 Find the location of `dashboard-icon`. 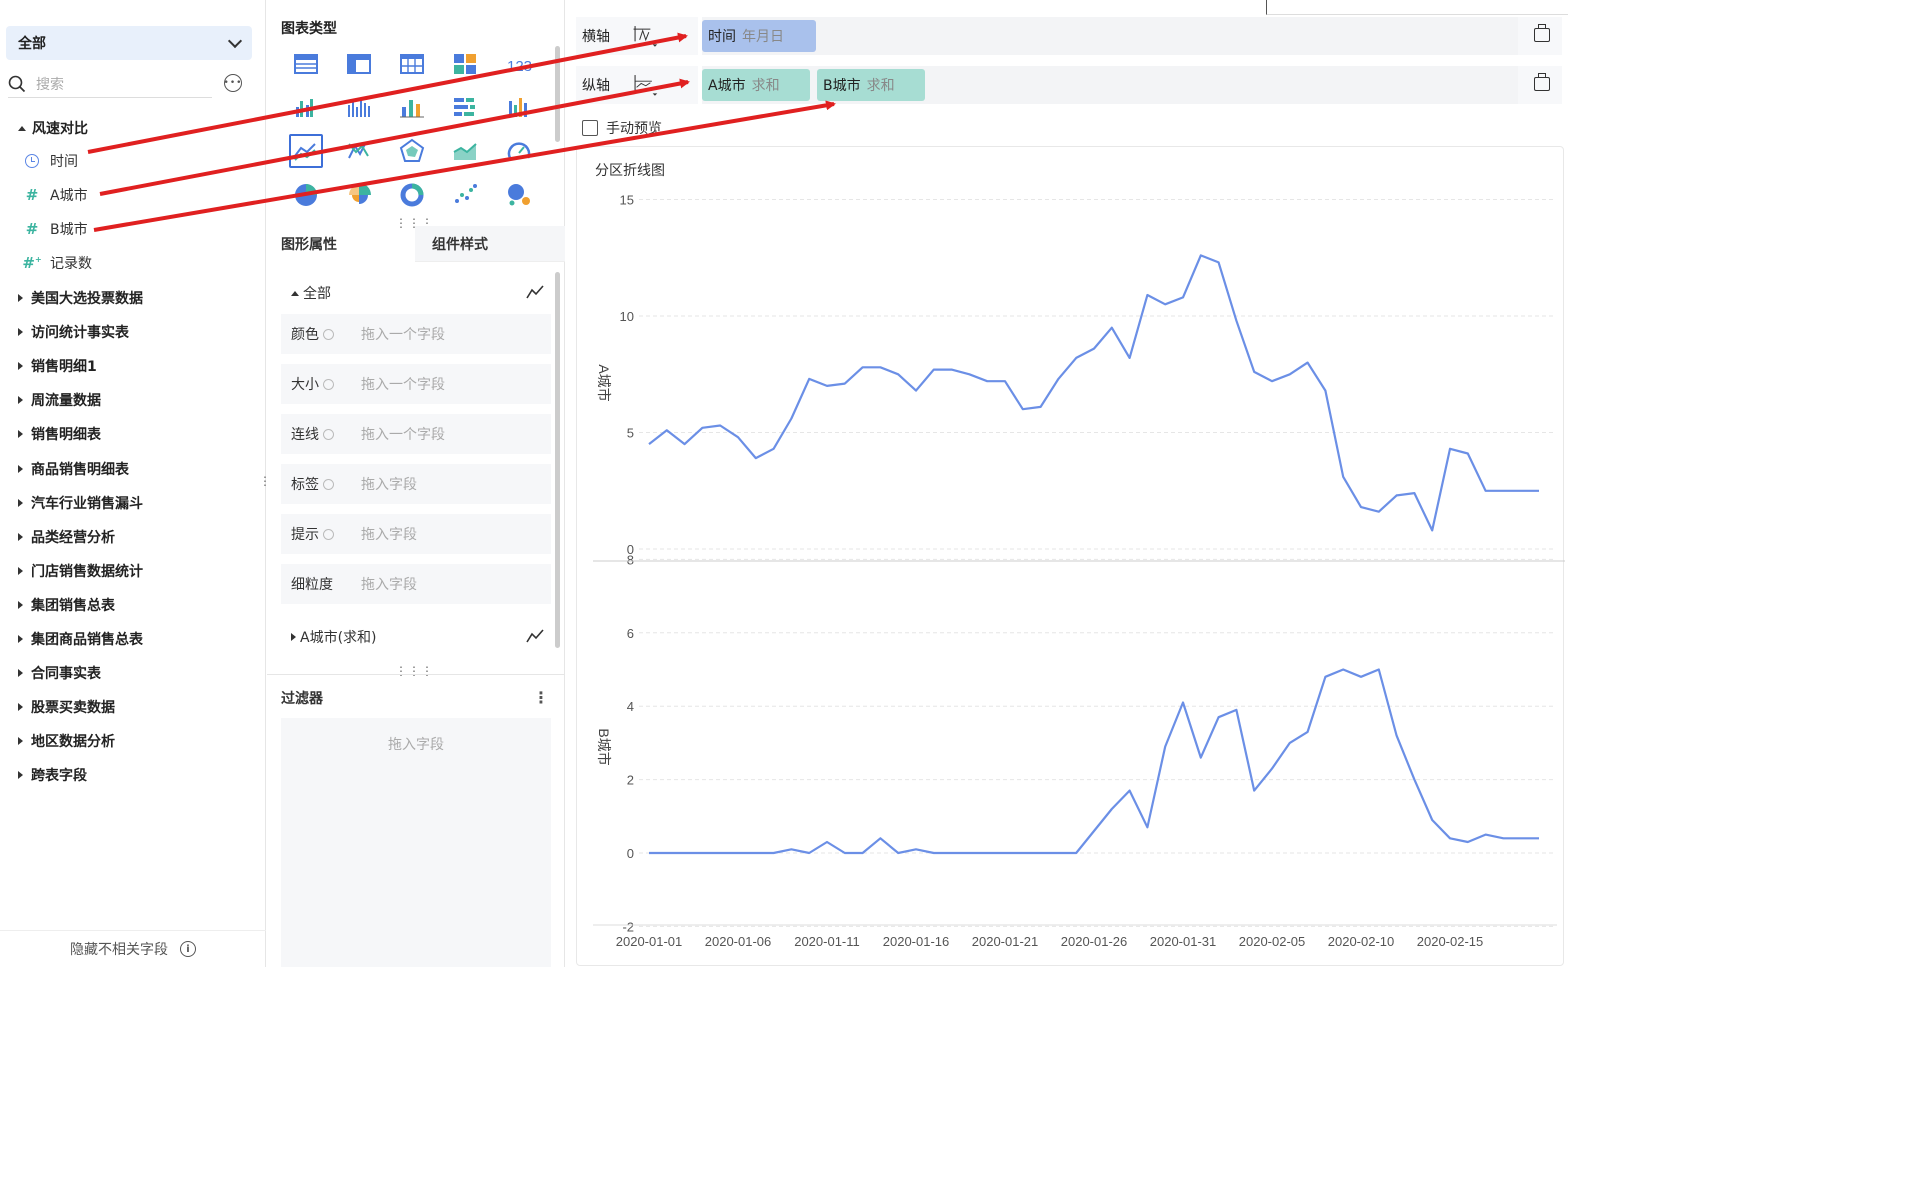

dashboard-icon is located at coordinates (465, 64).